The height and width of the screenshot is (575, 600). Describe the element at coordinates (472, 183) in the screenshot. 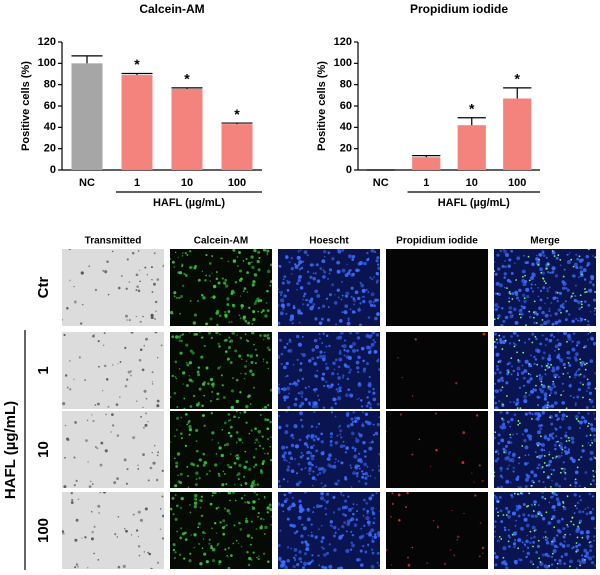

I see `x-tick-label: 10` at that location.